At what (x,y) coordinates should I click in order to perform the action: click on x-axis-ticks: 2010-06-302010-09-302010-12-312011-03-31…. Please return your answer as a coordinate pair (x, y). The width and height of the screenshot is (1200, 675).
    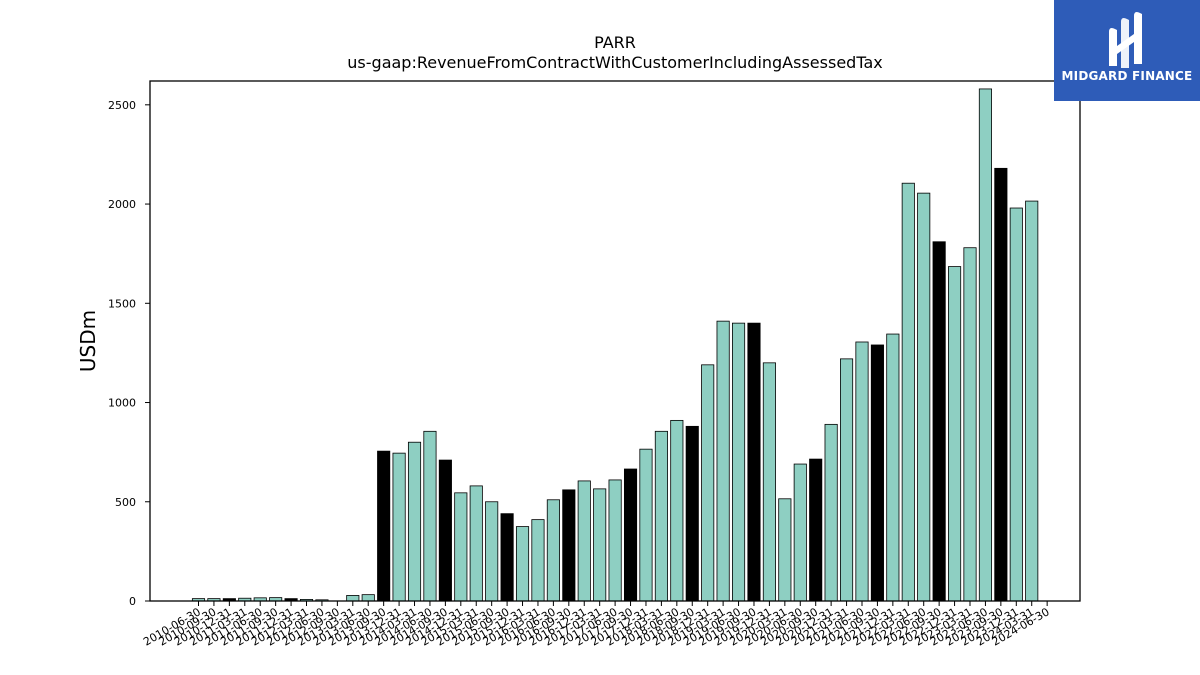
    Looking at the image, I should click on (596, 625).